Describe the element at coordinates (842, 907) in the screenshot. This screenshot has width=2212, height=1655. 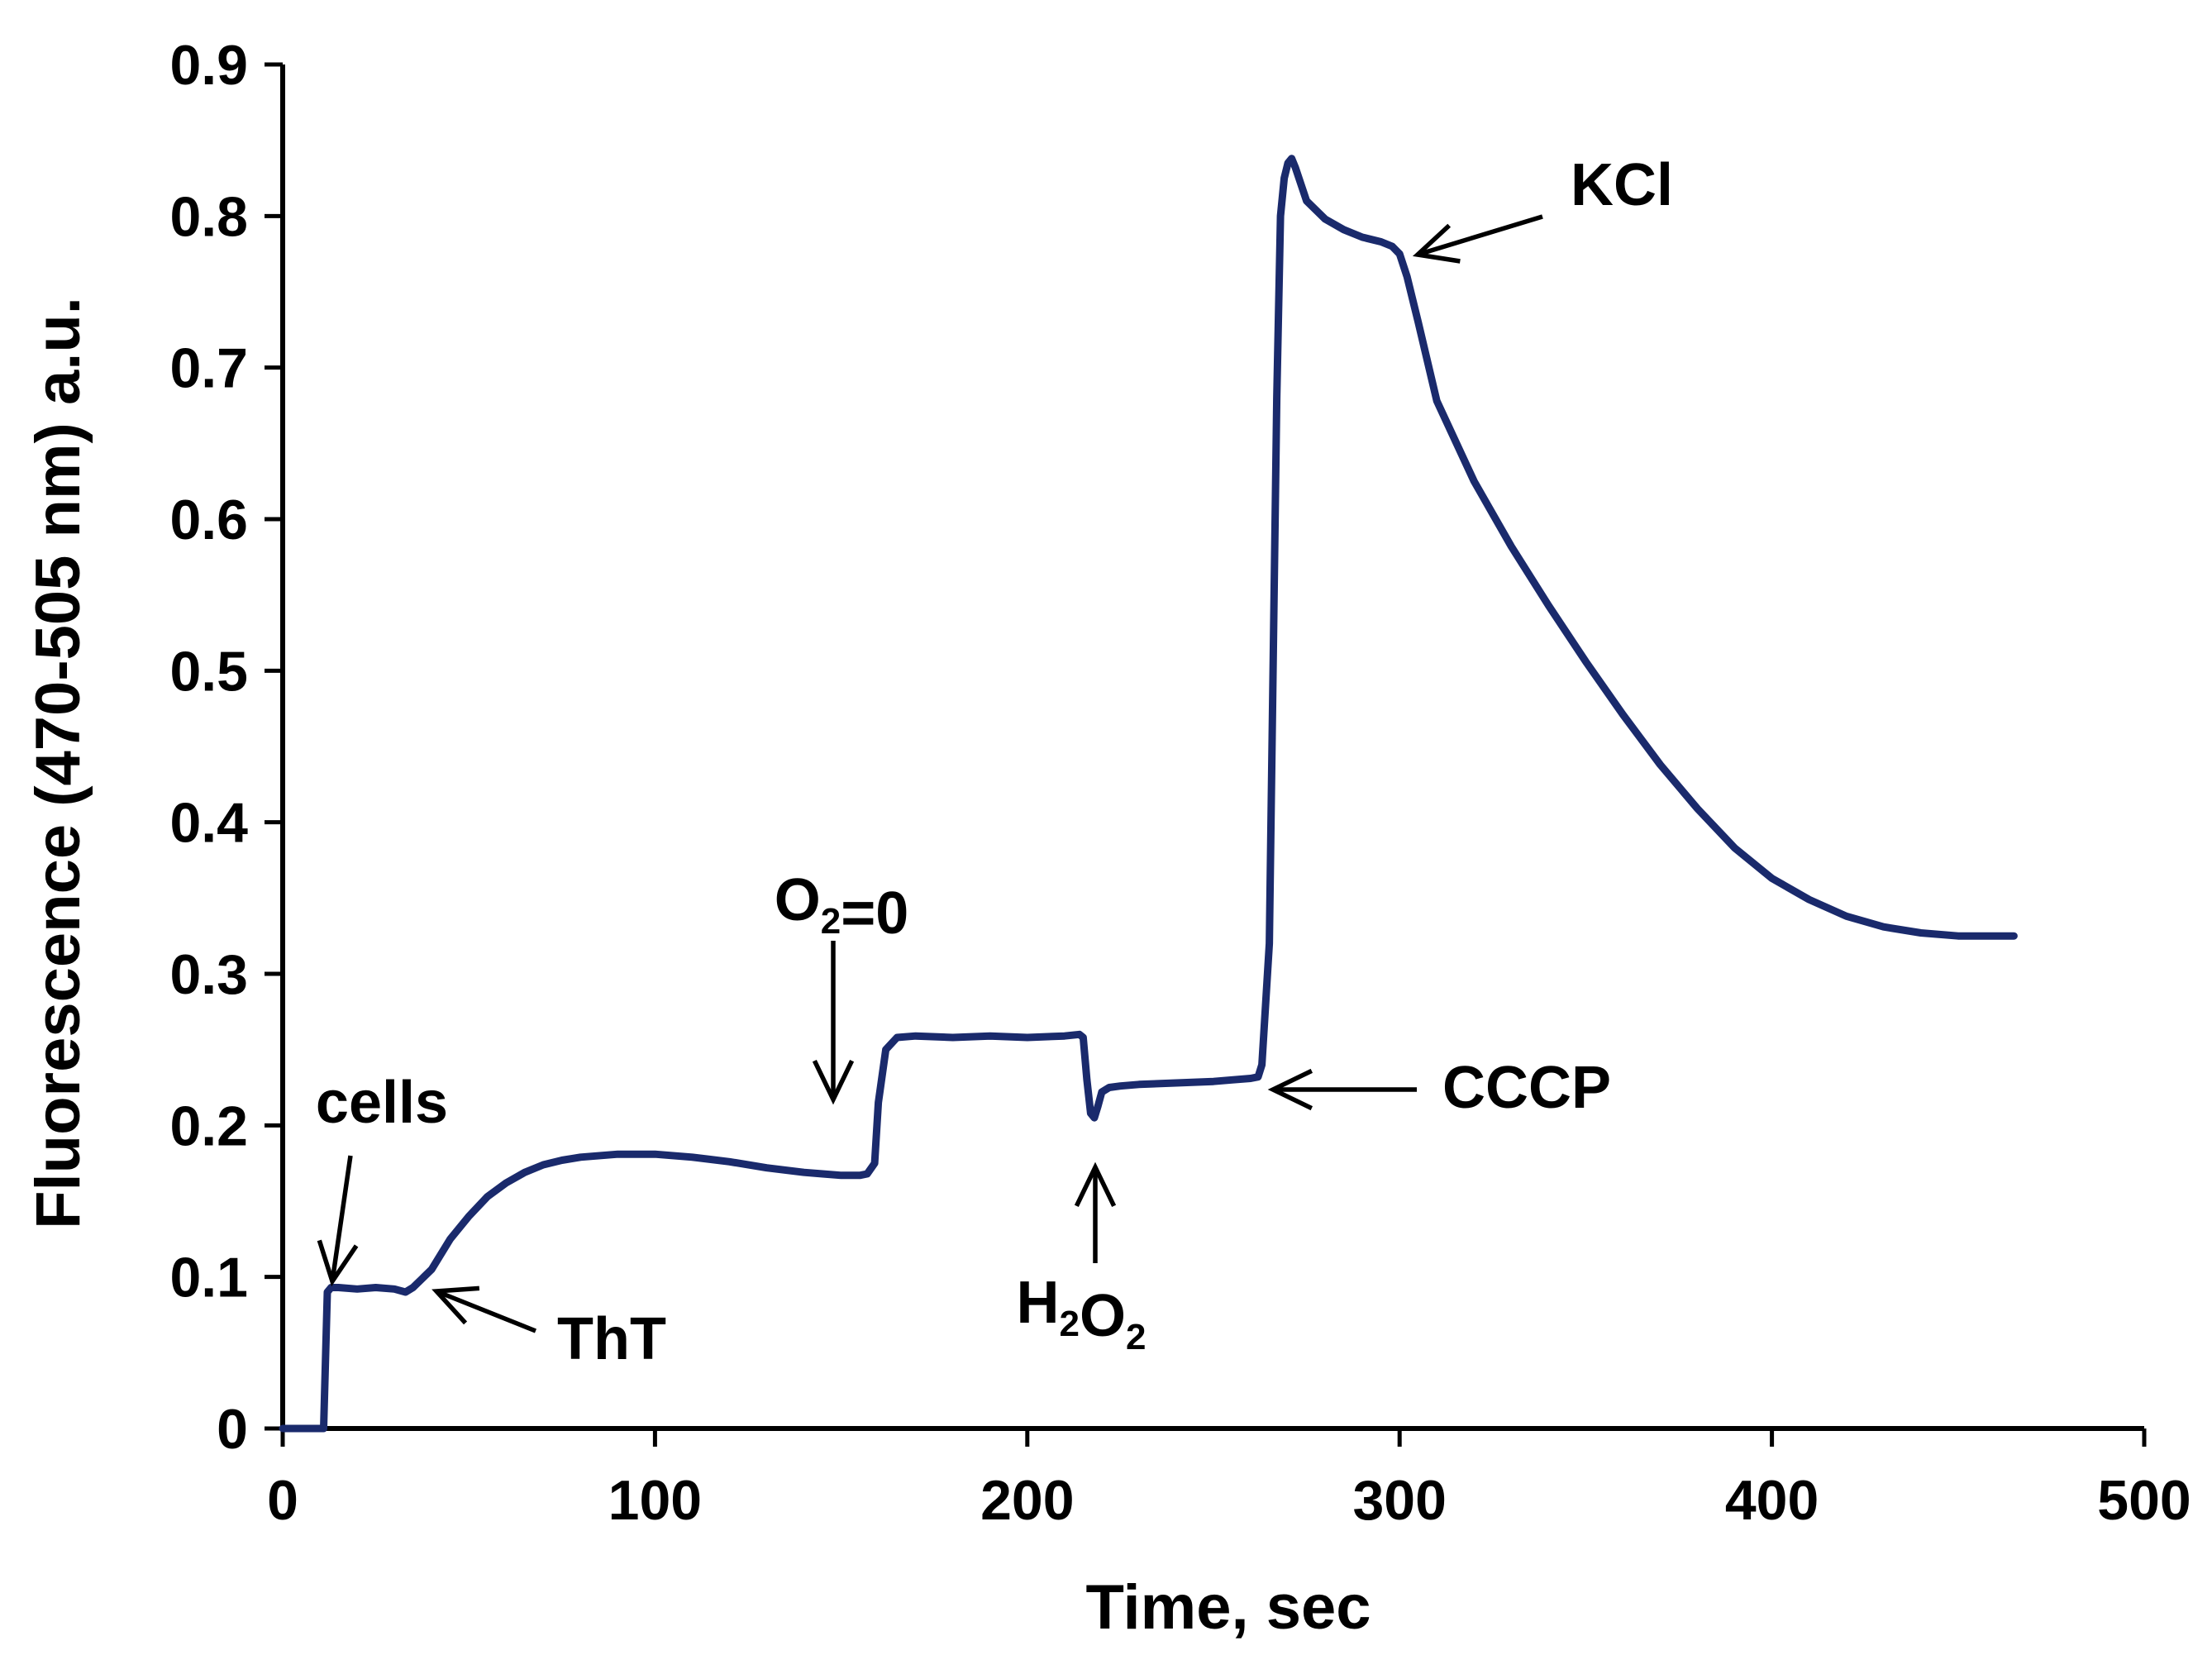
I see `annotation-label: O2=0` at that location.